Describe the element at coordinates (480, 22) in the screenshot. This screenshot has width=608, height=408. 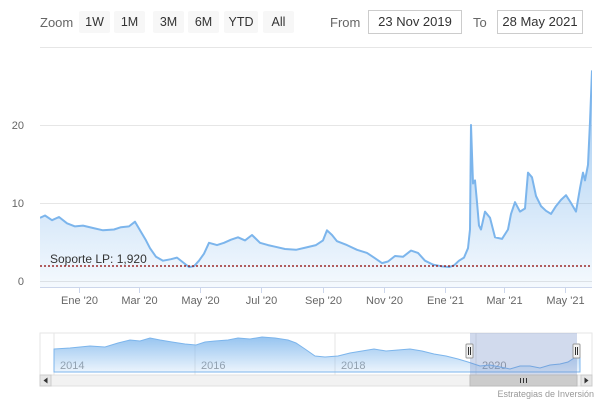
I see `to-label: To` at that location.